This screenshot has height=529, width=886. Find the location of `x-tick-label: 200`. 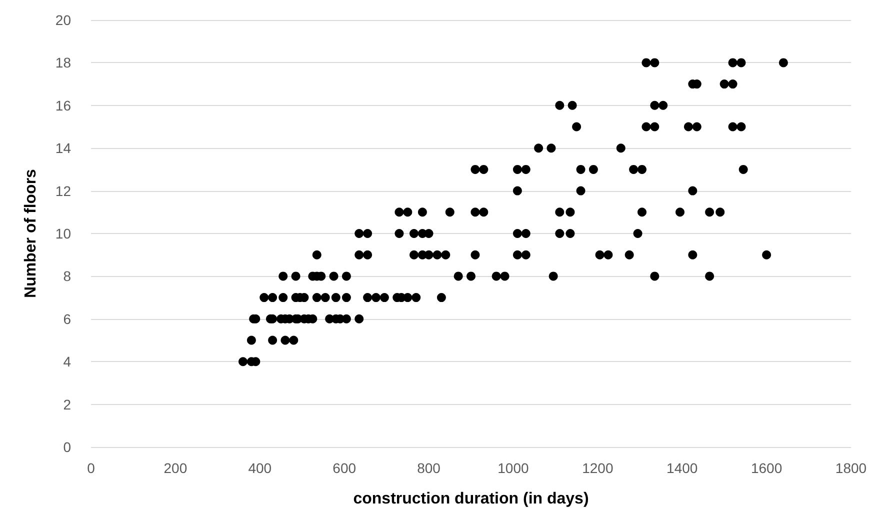

x-tick-label: 200 is located at coordinates (176, 468).